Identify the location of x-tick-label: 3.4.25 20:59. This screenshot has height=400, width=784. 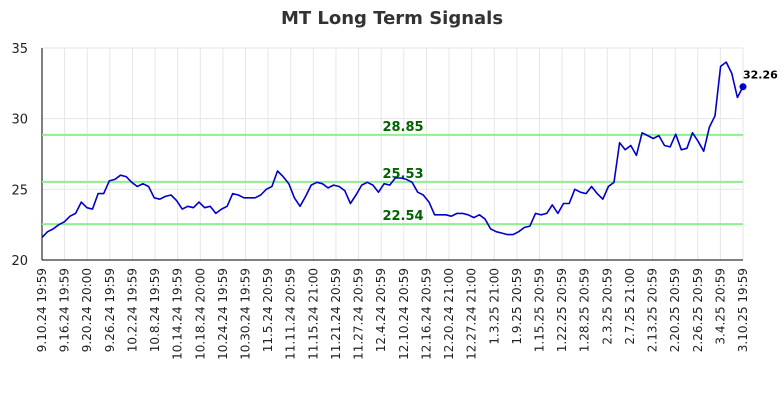
(720, 306).